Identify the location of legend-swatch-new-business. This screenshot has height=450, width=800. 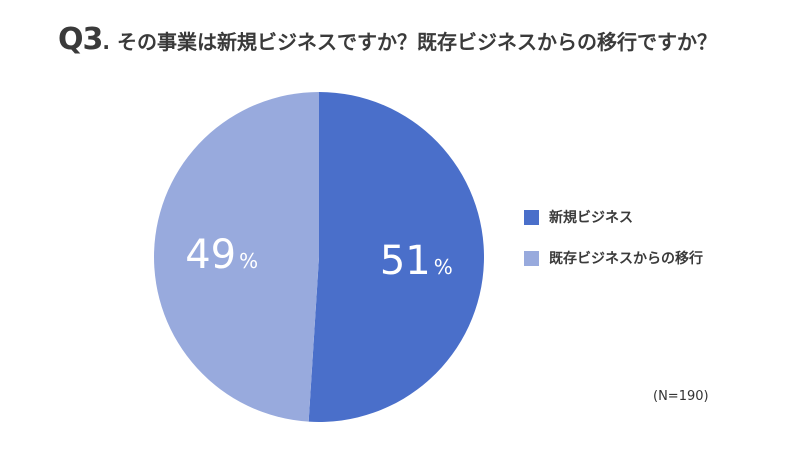
(531, 217).